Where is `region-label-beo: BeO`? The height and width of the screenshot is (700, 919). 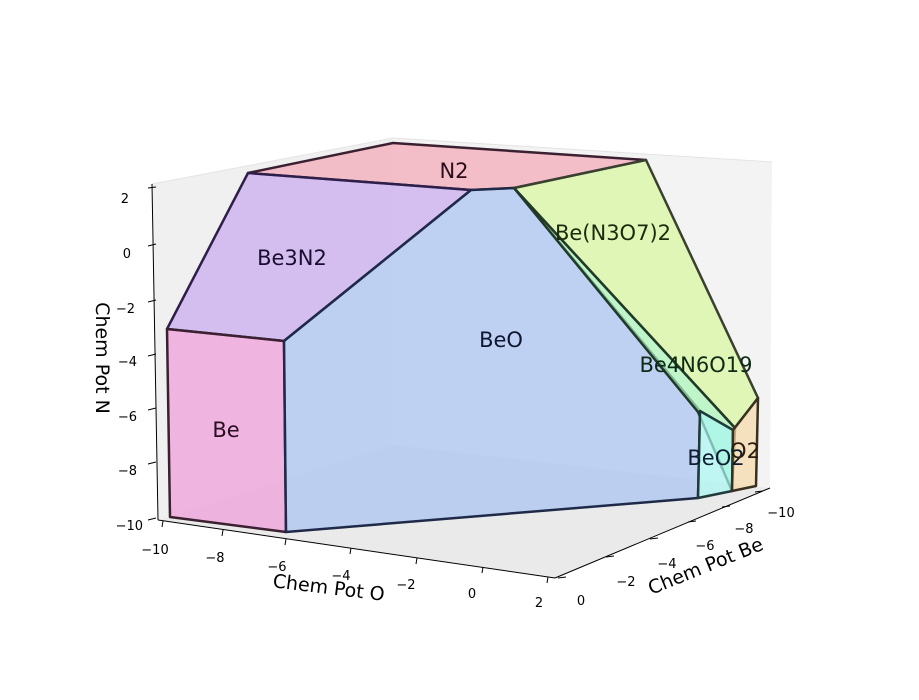 region-label-beo: BeO is located at coordinates (501, 340).